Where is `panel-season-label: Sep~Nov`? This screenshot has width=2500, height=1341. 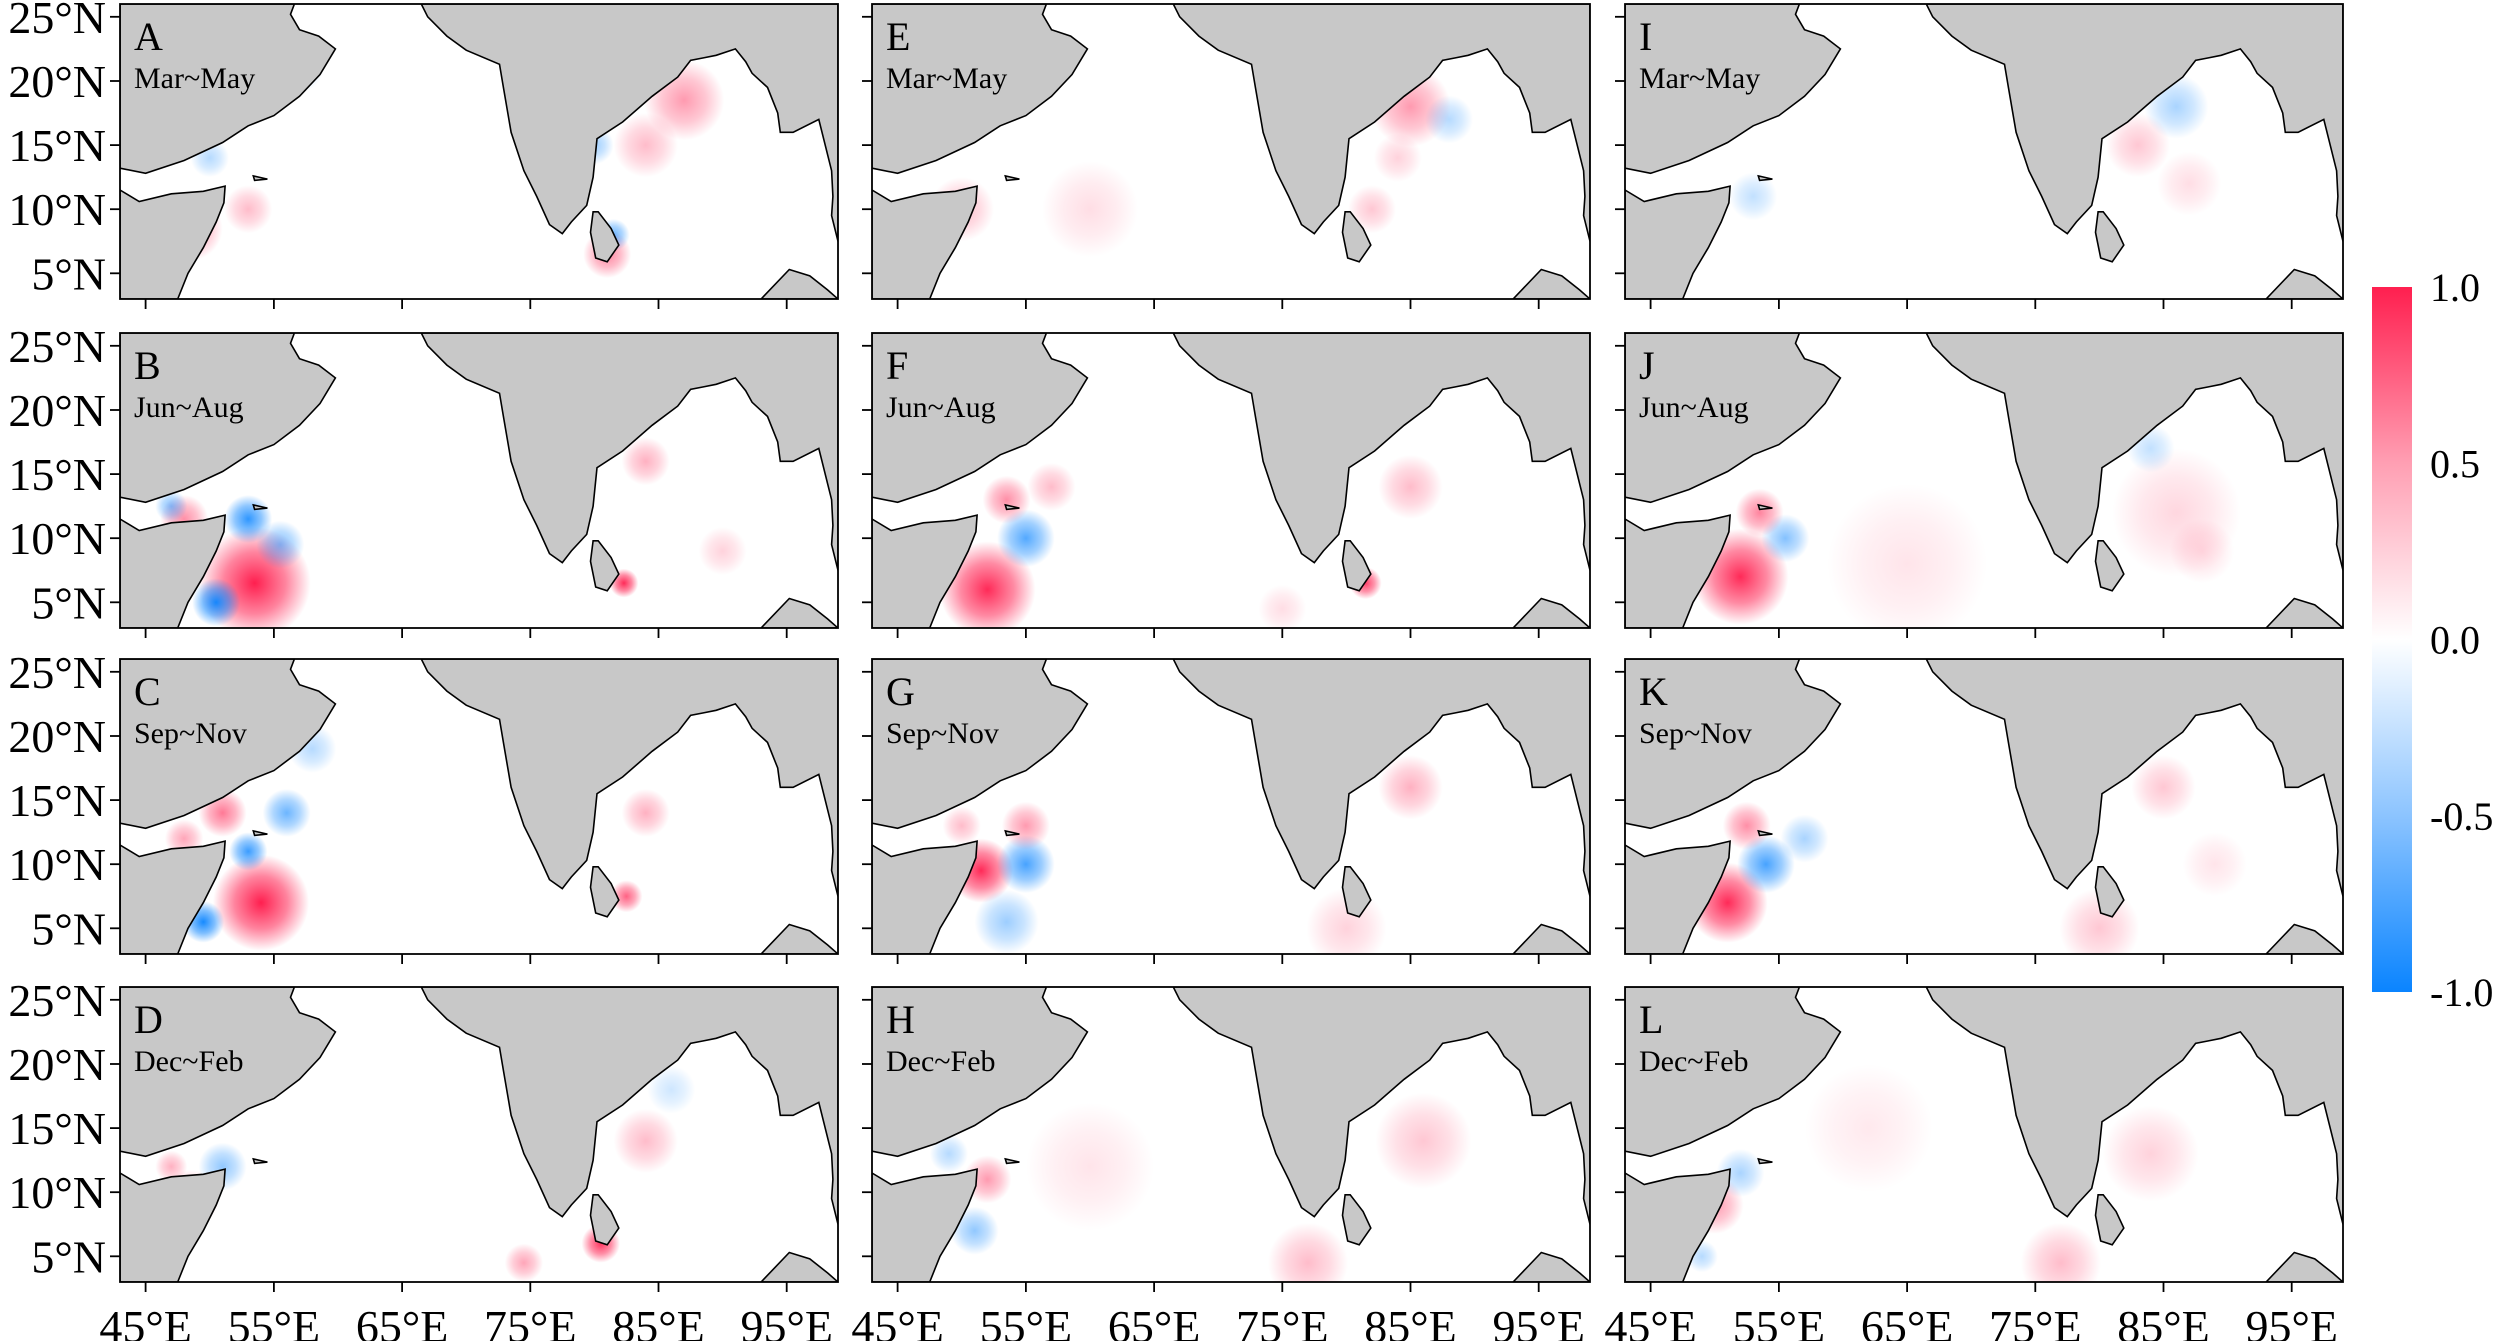 panel-season-label: Sep~Nov is located at coordinates (942, 733).